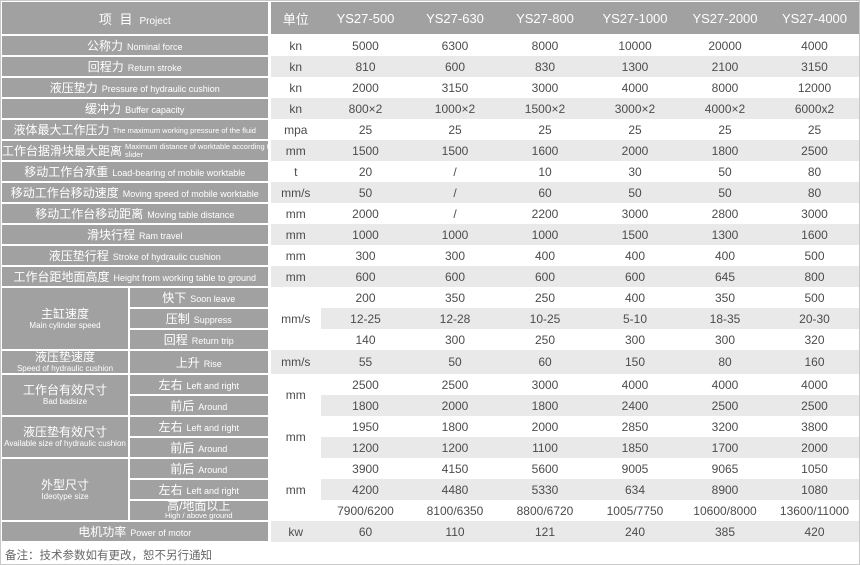 This screenshot has width=860, height=565. Describe the element at coordinates (725, 297) in the screenshot. I see `value-cell: 350` at that location.